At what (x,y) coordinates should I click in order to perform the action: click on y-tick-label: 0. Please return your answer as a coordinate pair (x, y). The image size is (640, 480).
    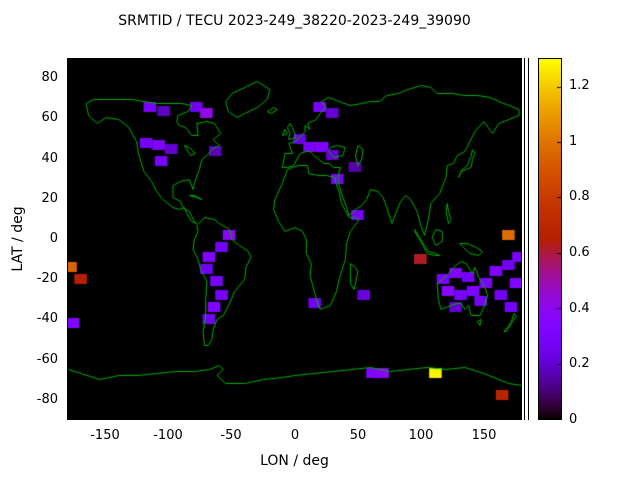
    Looking at the image, I should click on (53, 238).